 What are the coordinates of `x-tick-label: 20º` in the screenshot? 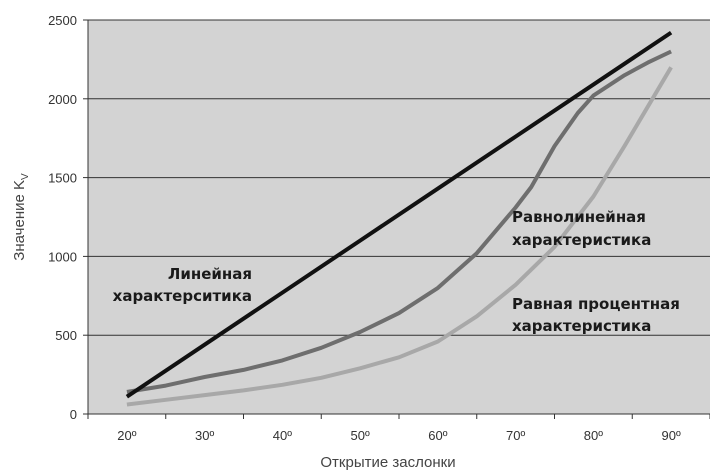 It's located at (126, 435).